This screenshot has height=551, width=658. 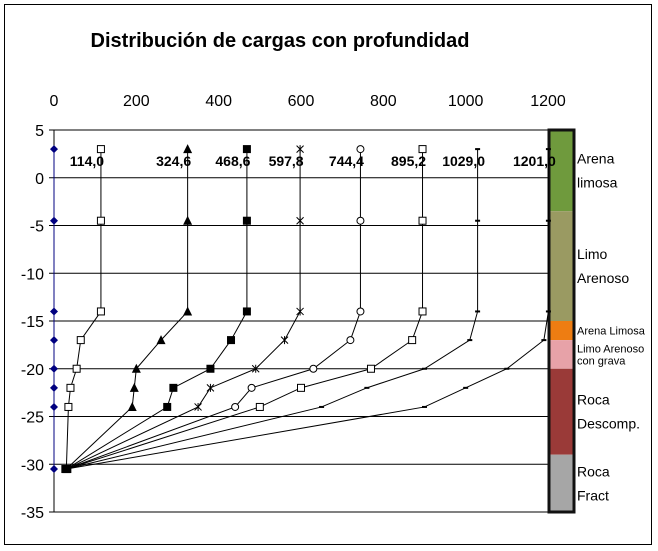 What do you see at coordinates (66, 469) in the screenshot?
I see `base-marker` at bounding box center [66, 469].